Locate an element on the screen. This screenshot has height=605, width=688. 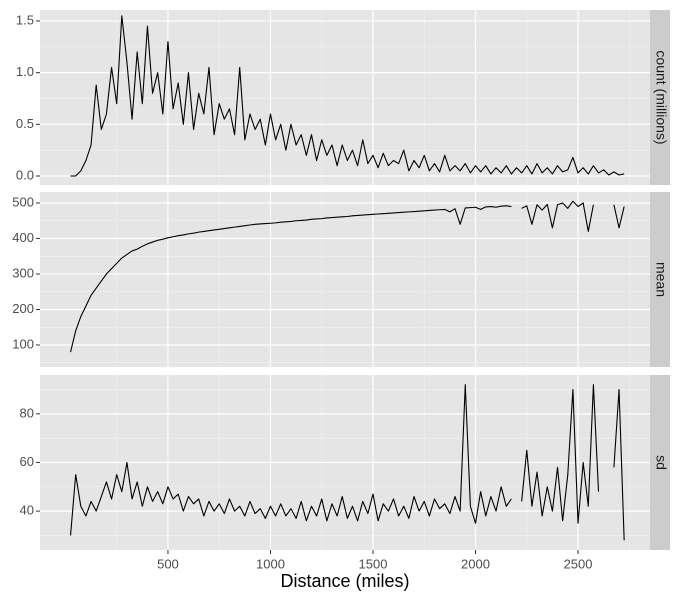
x-tick-label: 500 is located at coordinates (168, 563).